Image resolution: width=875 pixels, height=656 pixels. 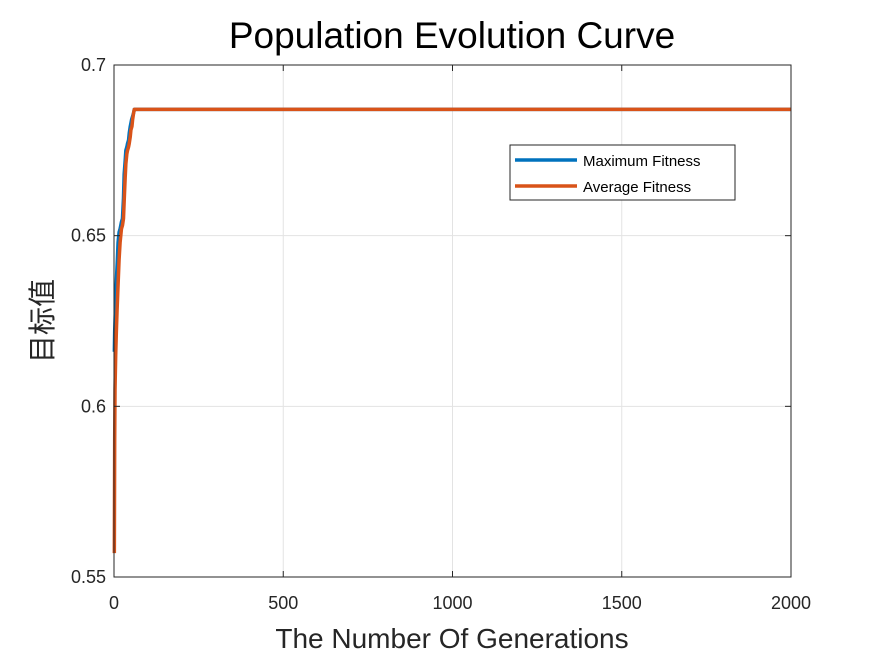 What do you see at coordinates (88, 236) in the screenshot?
I see `y-tick-label: 0.65` at bounding box center [88, 236].